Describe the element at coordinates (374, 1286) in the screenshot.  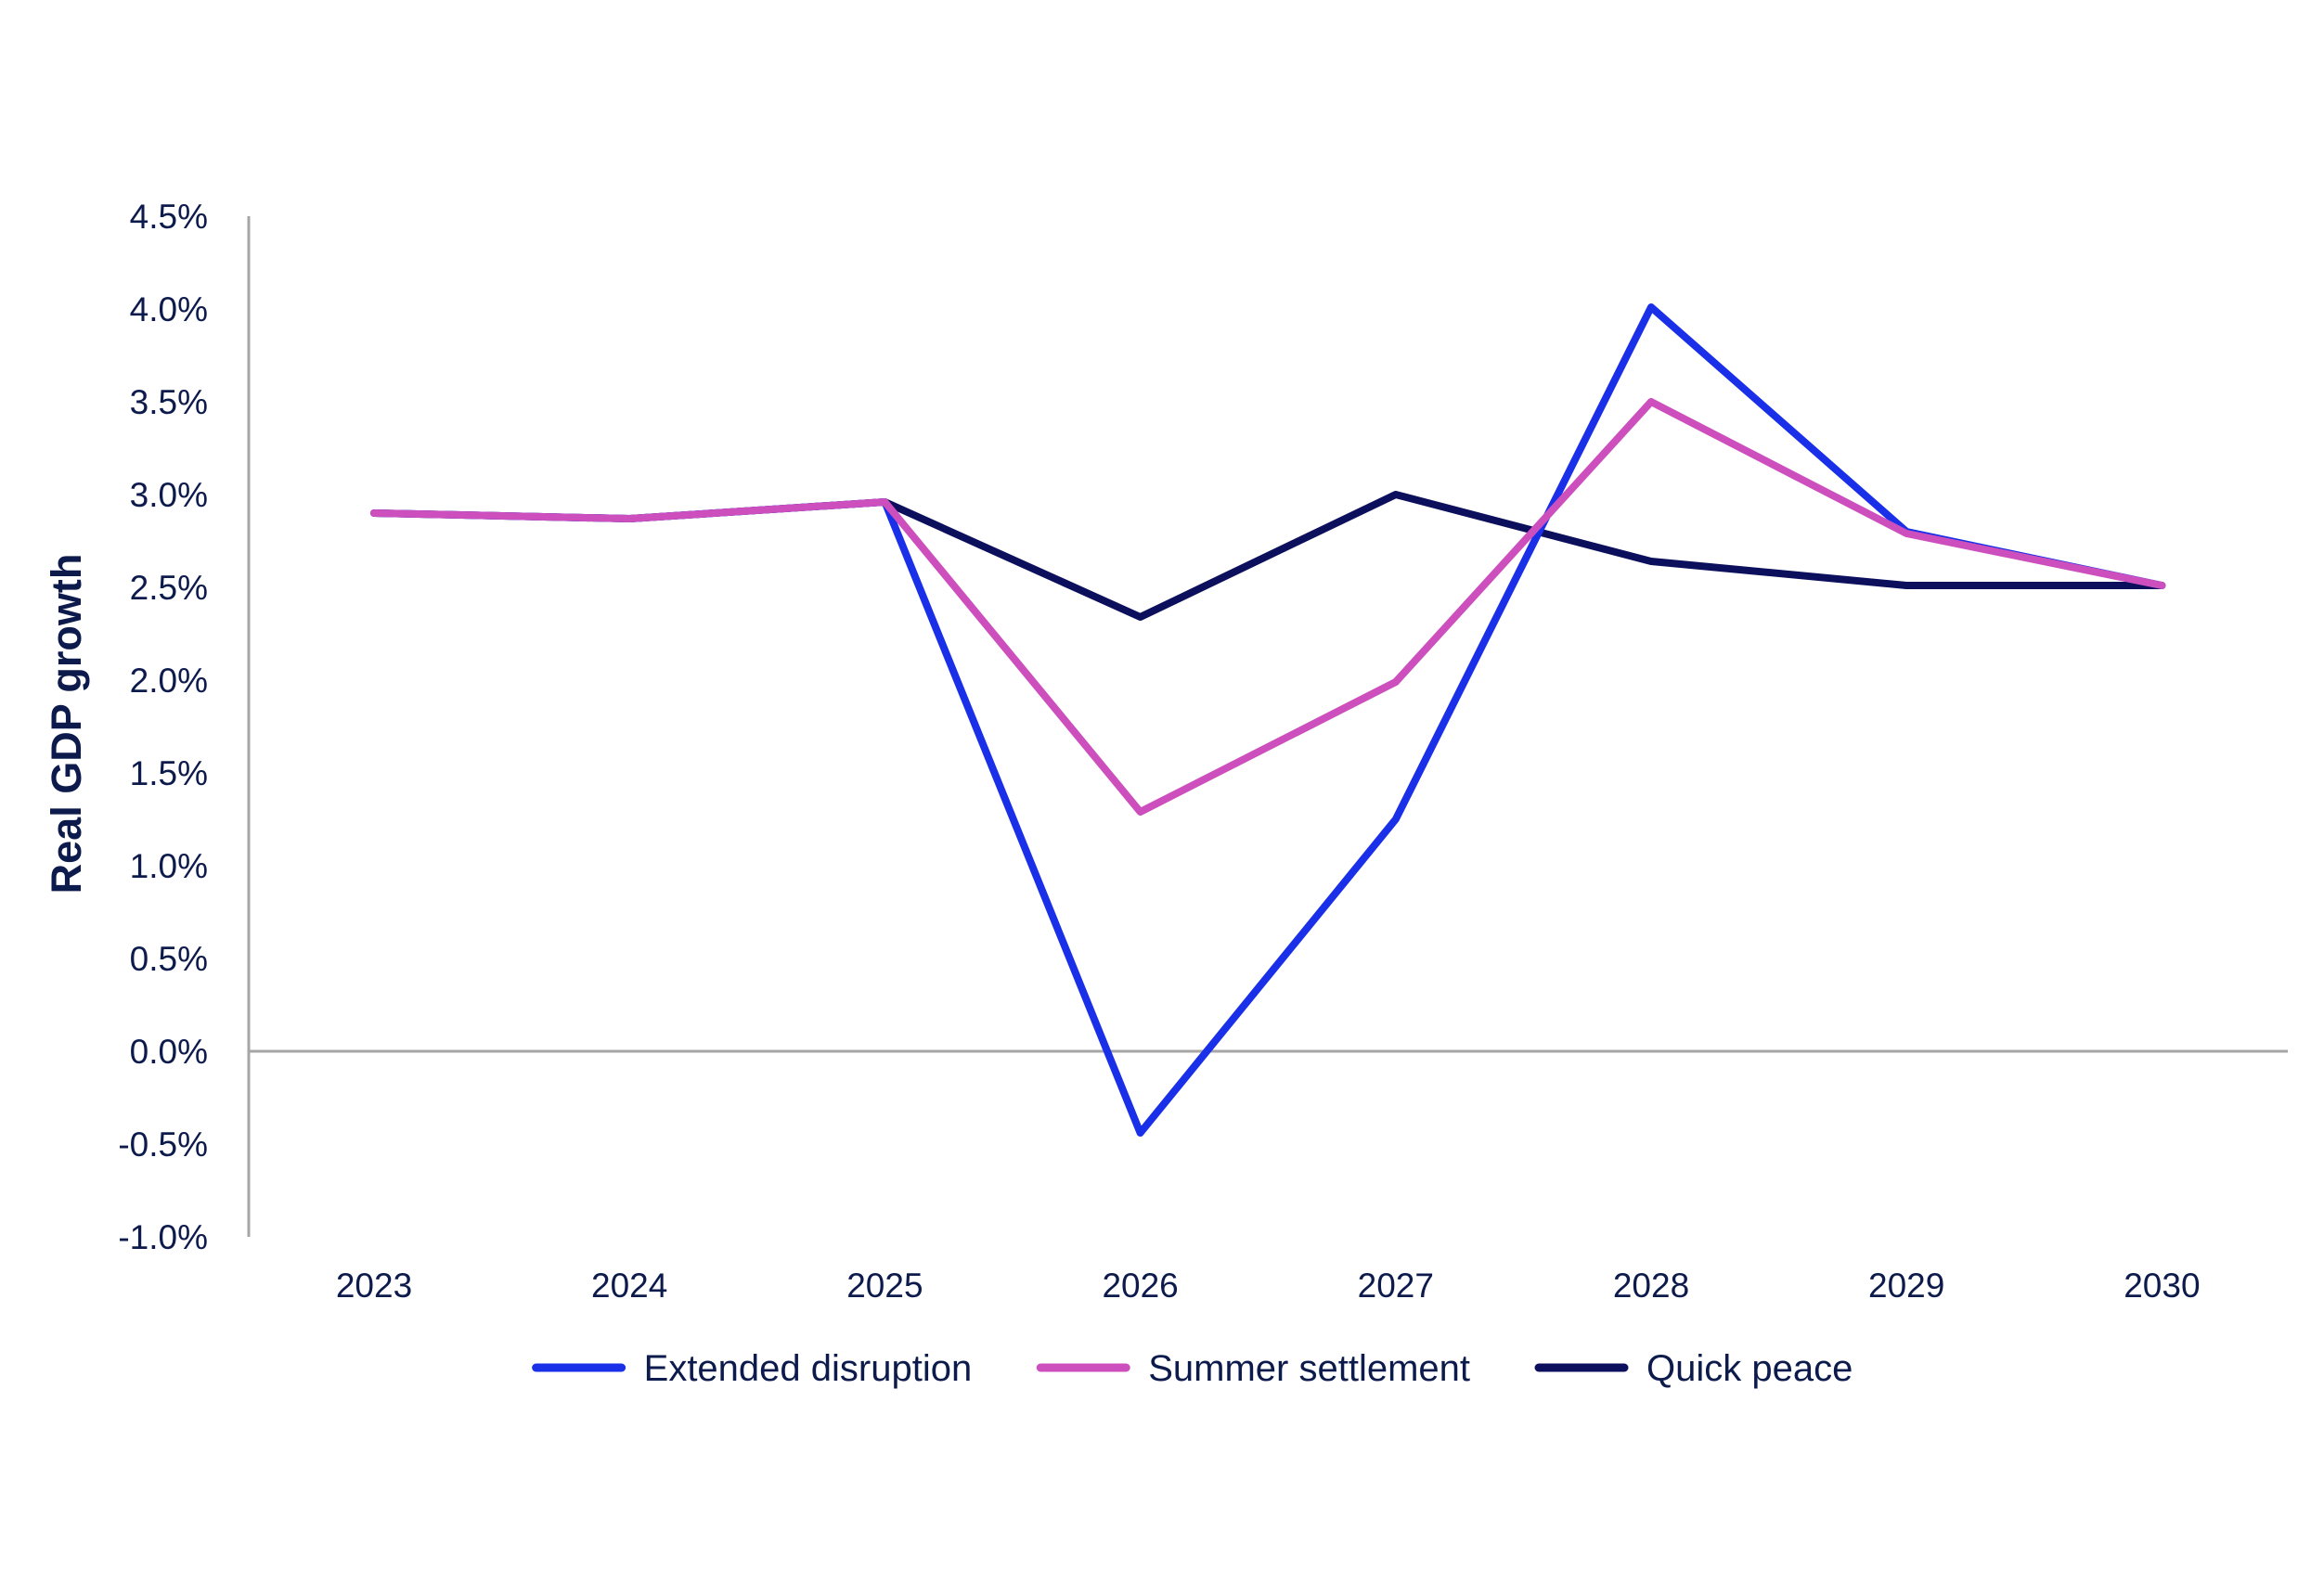
I see `x-tick-label: 2023` at that location.